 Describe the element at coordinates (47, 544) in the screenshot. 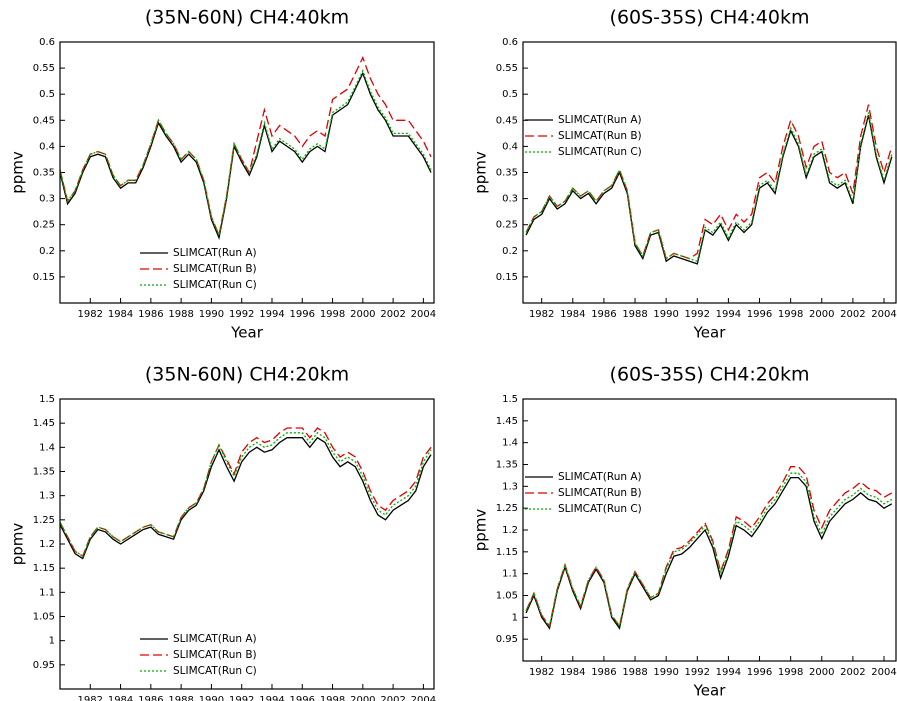

I see `y-tick-label: 1.2` at that location.